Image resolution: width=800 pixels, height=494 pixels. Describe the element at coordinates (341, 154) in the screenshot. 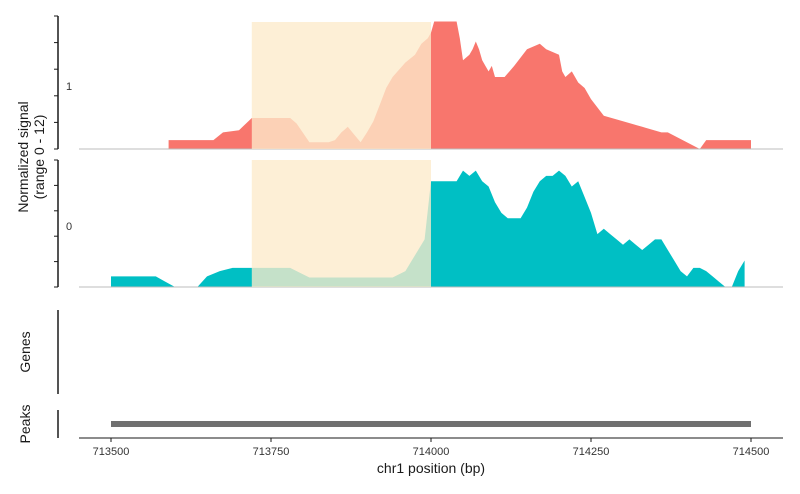

I see `highlight-region-layer` at that location.